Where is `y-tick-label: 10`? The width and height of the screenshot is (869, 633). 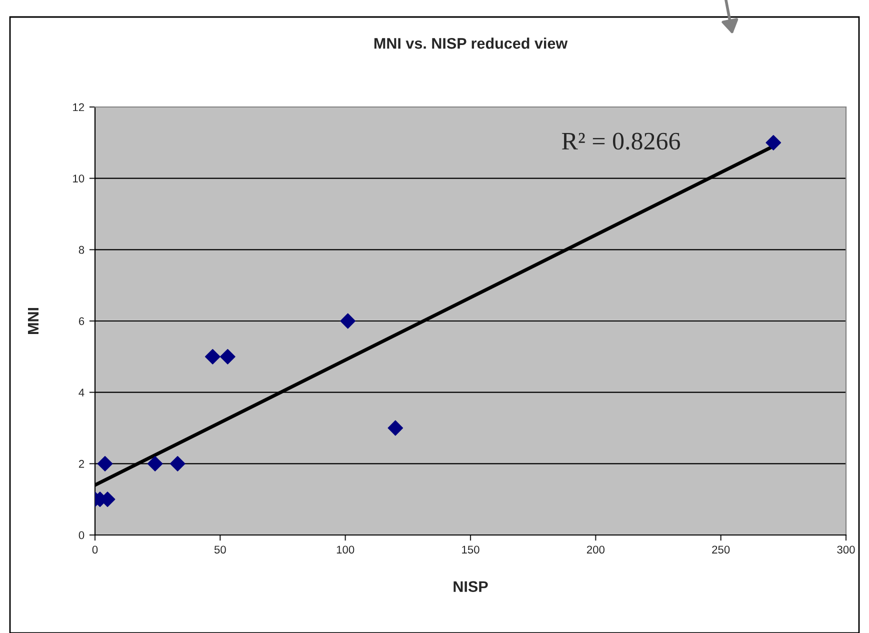
y-tick-label: 10 is located at coordinates (78, 178).